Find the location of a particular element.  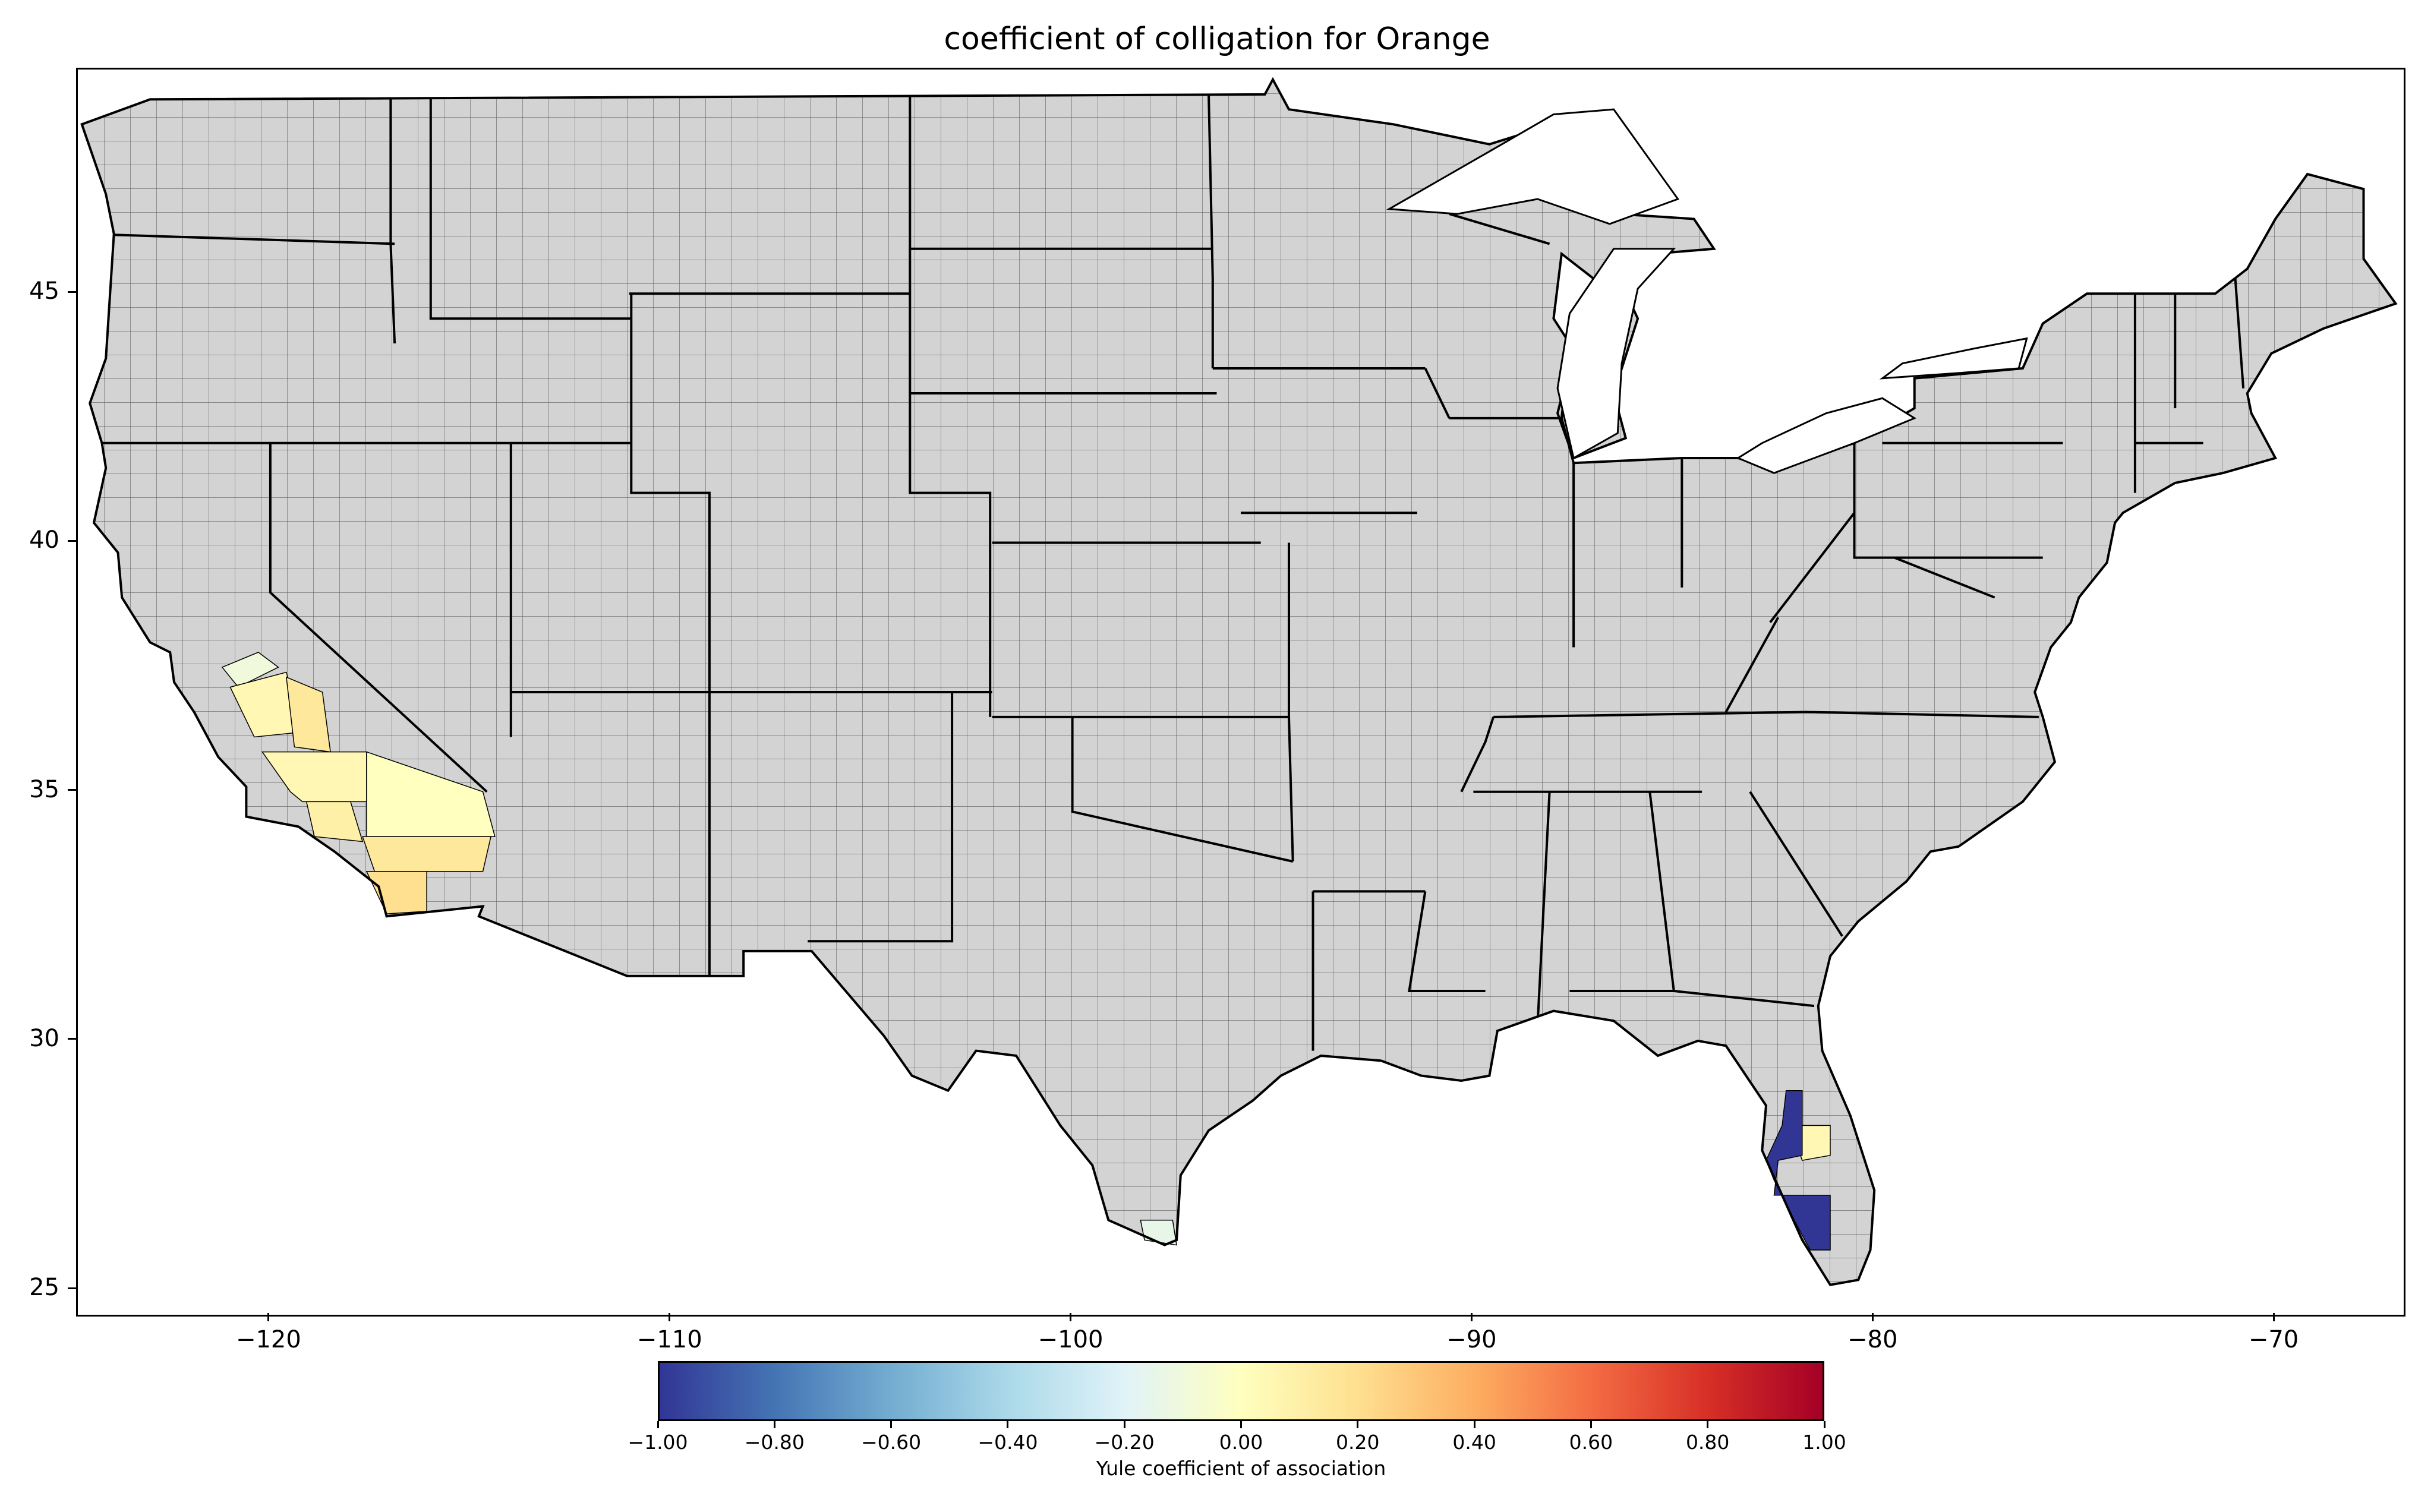

colorbar is located at coordinates (1241, 1391).